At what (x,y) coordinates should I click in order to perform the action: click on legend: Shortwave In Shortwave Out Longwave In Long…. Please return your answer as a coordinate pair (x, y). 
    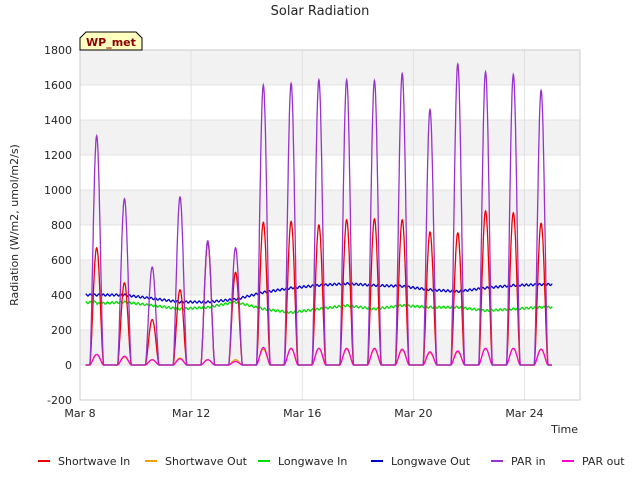
    Looking at the image, I should click on (331, 461).